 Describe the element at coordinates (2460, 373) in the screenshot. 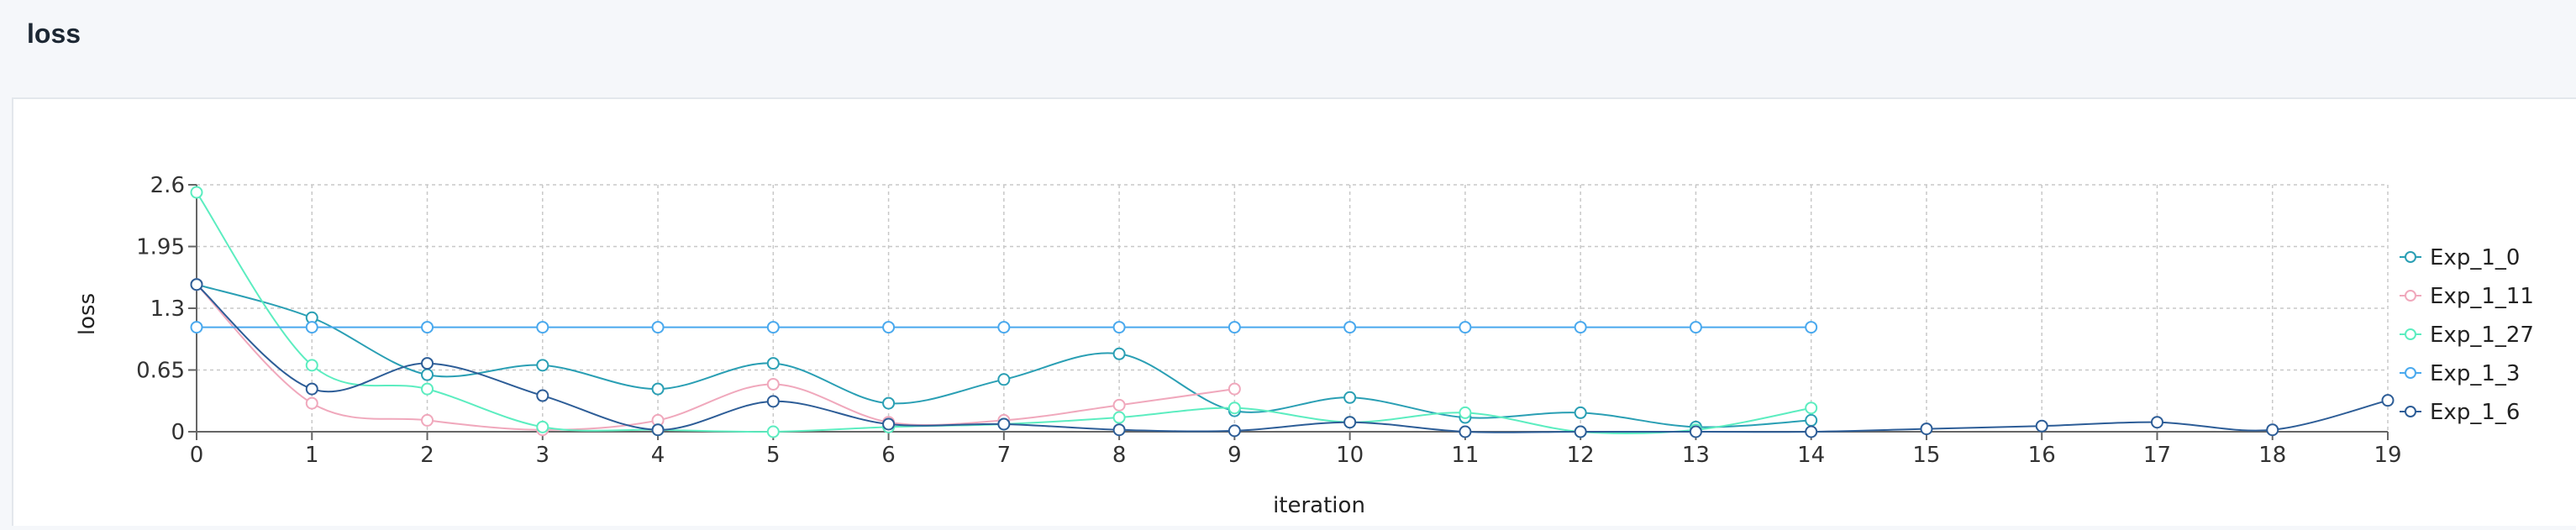

I see `legend-item: Exp_1_3` at that location.